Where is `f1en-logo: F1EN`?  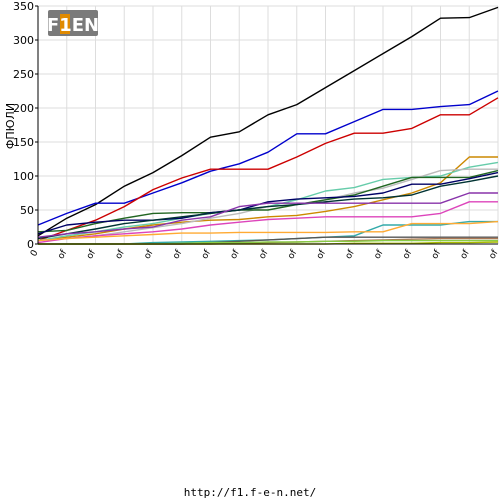 f1en-logo: F1EN is located at coordinates (73, 23).